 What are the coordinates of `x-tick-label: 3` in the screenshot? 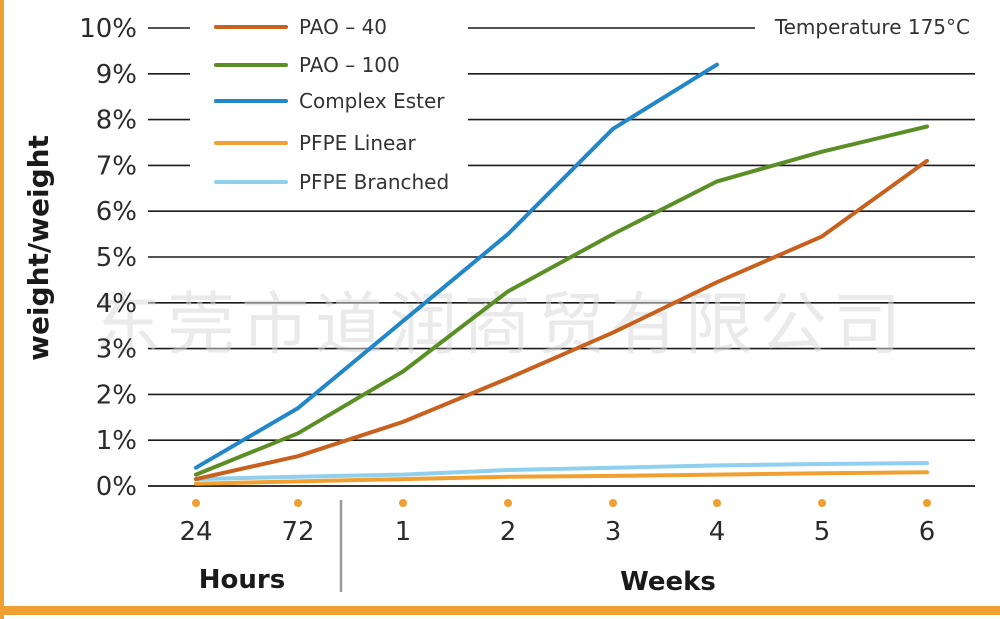 It's located at (613, 532).